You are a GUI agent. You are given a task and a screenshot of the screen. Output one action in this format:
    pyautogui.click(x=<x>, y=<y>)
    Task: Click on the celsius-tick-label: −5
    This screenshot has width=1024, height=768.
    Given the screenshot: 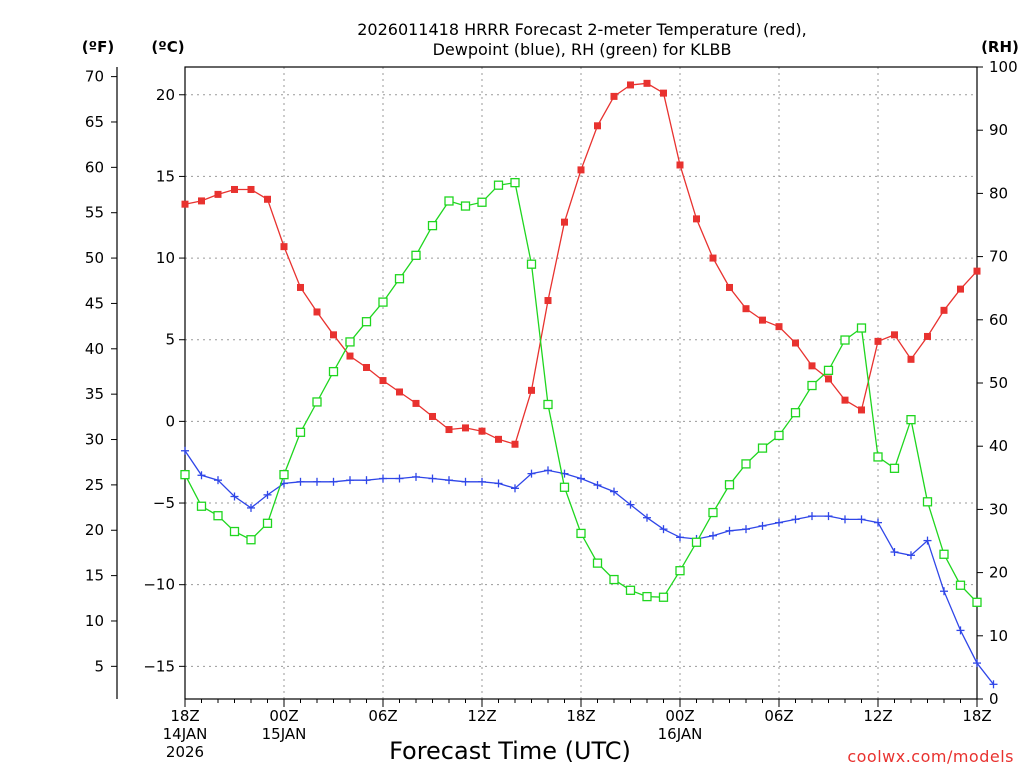 What is the action you would take?
    pyautogui.click(x=164, y=503)
    